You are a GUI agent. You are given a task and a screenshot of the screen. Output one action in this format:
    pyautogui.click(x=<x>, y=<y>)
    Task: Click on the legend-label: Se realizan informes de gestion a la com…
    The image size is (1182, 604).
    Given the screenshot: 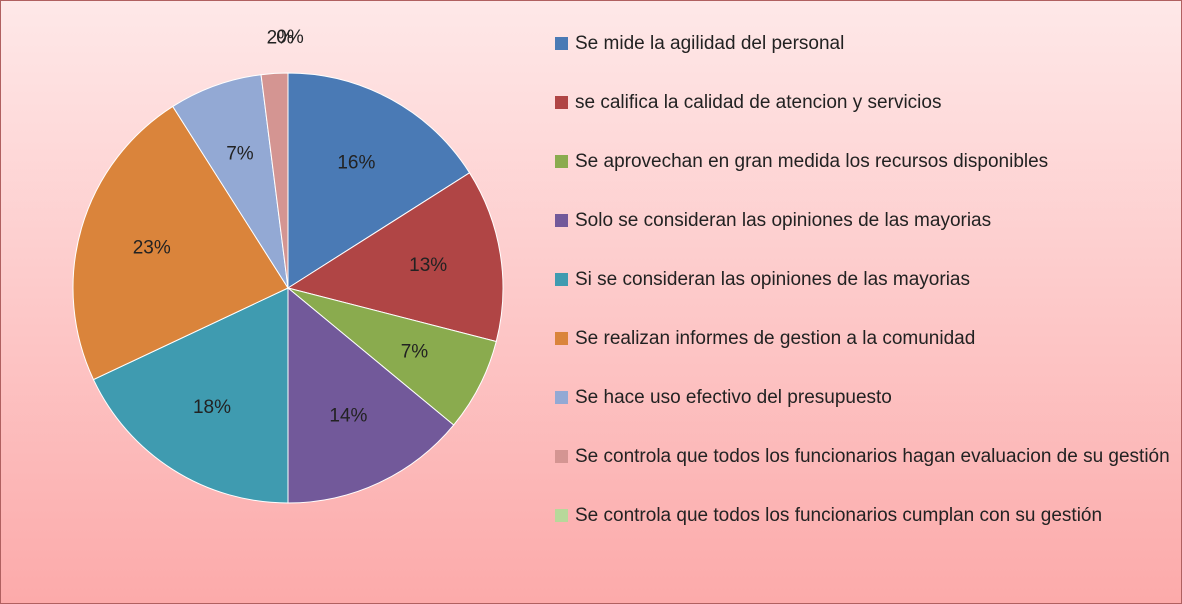 What is the action you would take?
    pyautogui.click(x=775, y=338)
    